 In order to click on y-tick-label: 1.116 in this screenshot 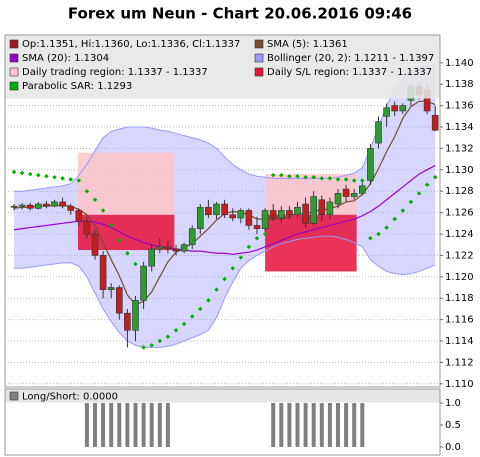, I will do `click(459, 320)`.